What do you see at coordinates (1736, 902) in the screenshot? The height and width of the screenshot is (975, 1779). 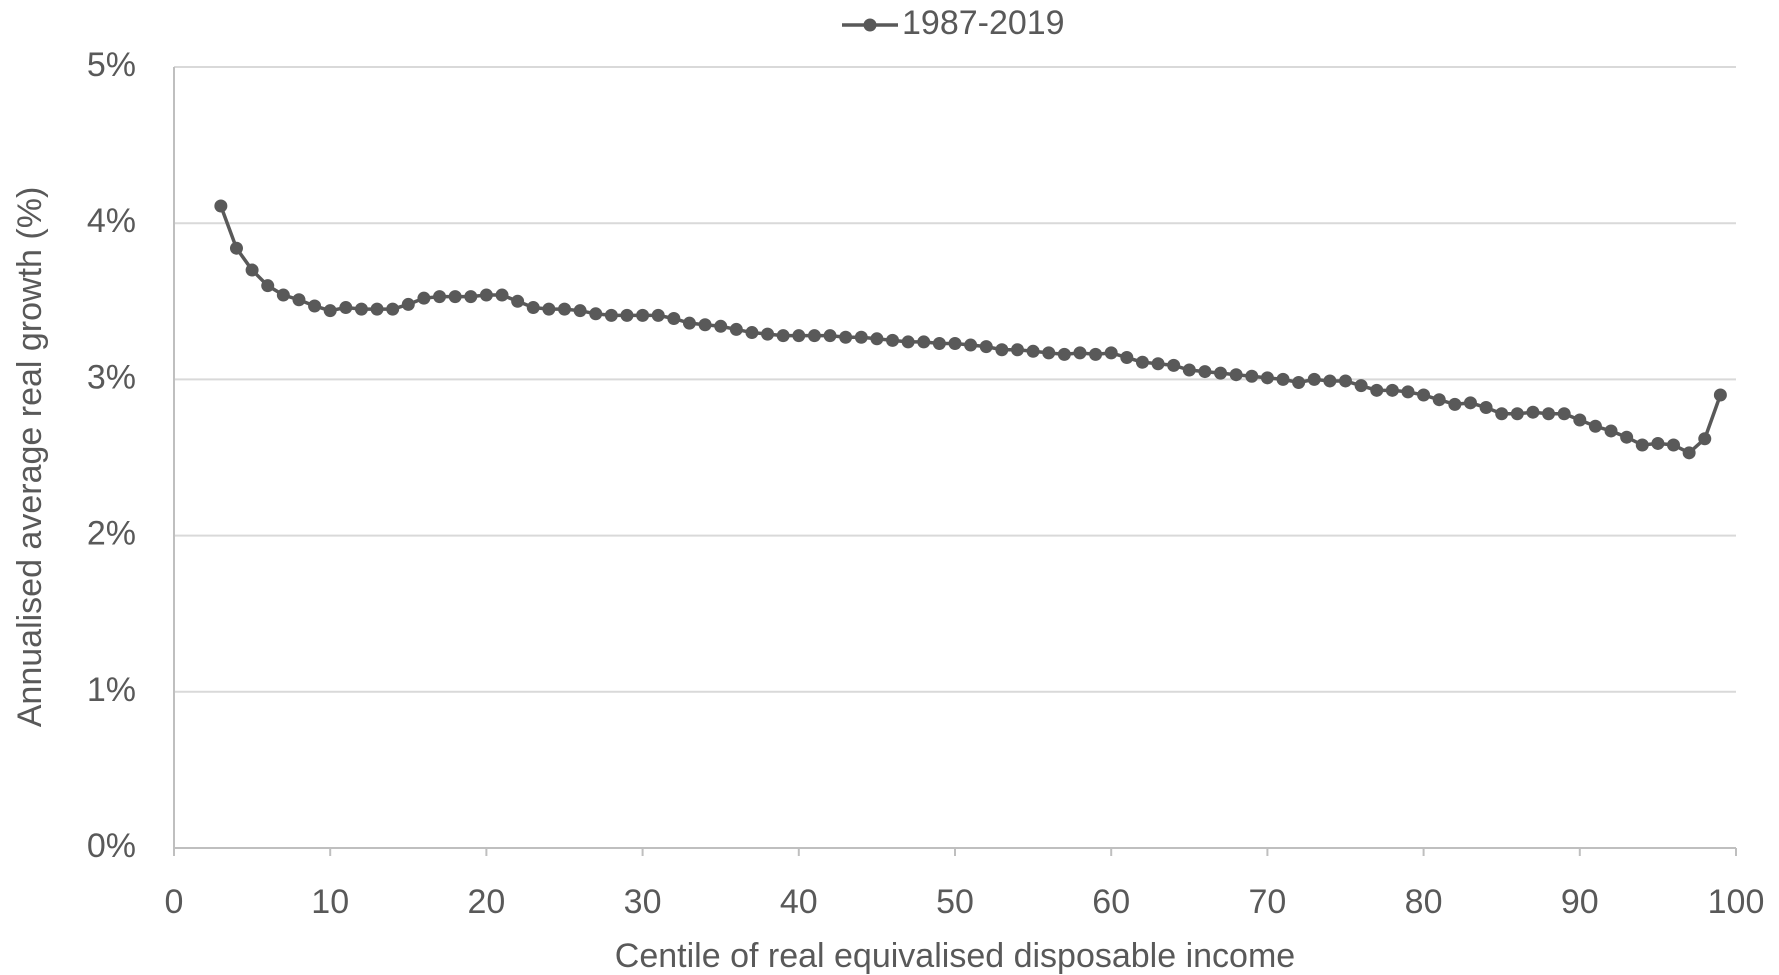 I see `x-tick-label: 100` at bounding box center [1736, 902].